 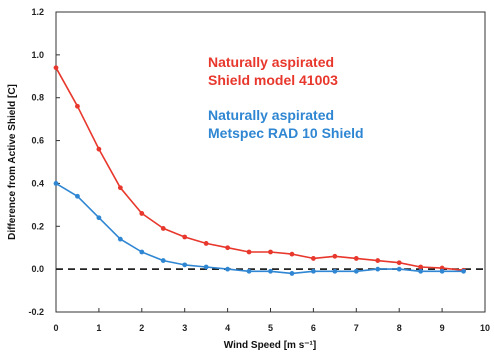 I want to click on x-axis: 0 1 2 3 4 5 6 7 8 9 10, so click(x=271, y=320).